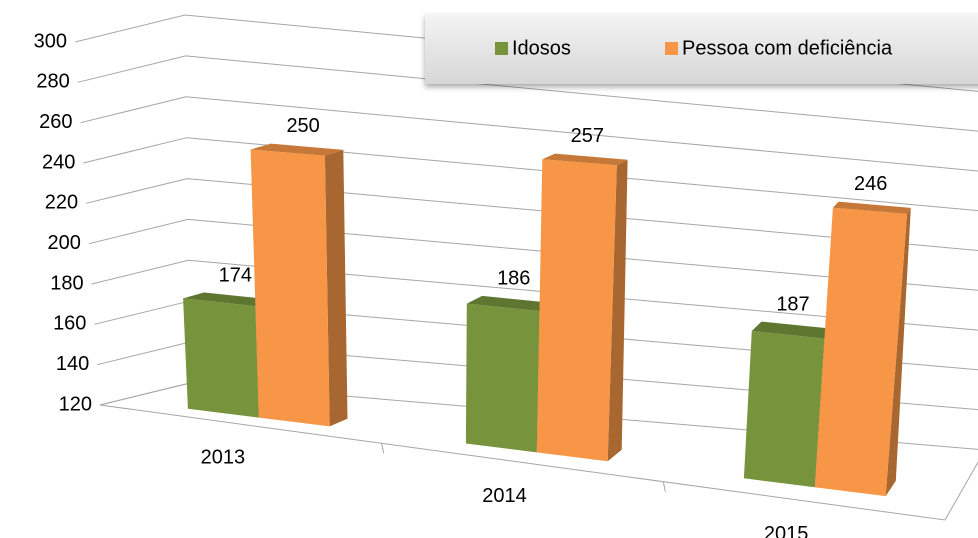  I want to click on y-tick-label: 300, so click(50, 41).